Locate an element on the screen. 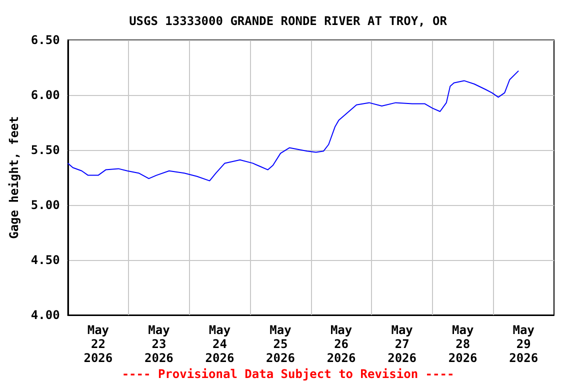  y-tick-label: 6.00 is located at coordinates (45, 95).